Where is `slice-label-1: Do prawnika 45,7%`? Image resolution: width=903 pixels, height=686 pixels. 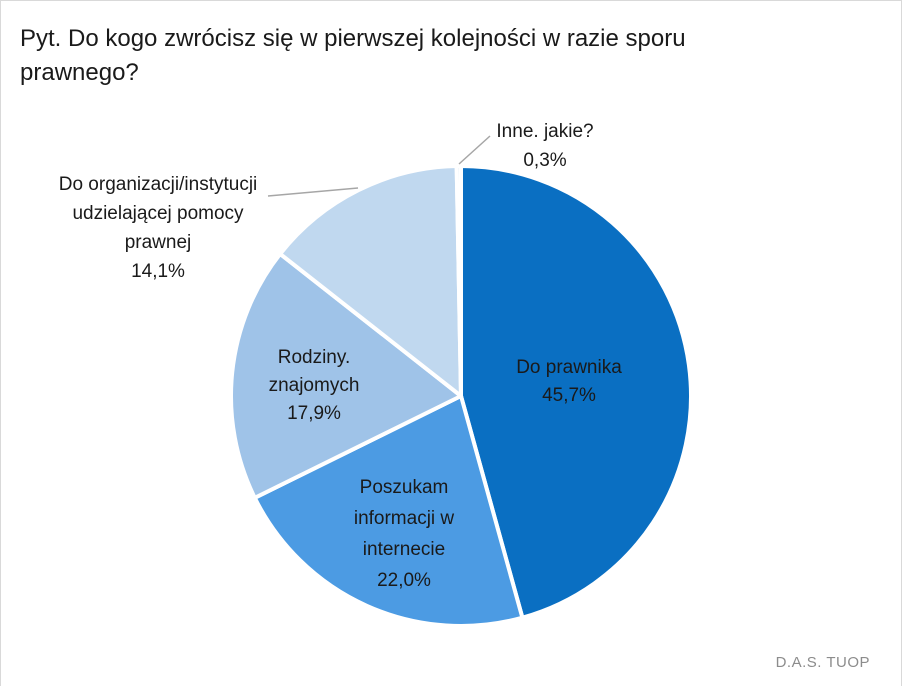
slice-label-1: Do prawnika 45,7% is located at coordinates (569, 381).